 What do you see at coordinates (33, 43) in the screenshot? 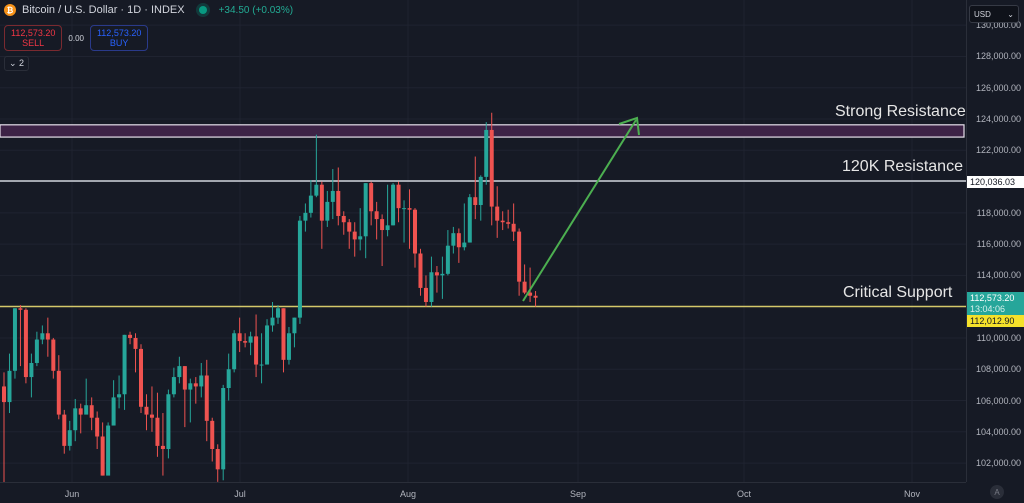
I see `sell-label: SELL` at bounding box center [33, 43].